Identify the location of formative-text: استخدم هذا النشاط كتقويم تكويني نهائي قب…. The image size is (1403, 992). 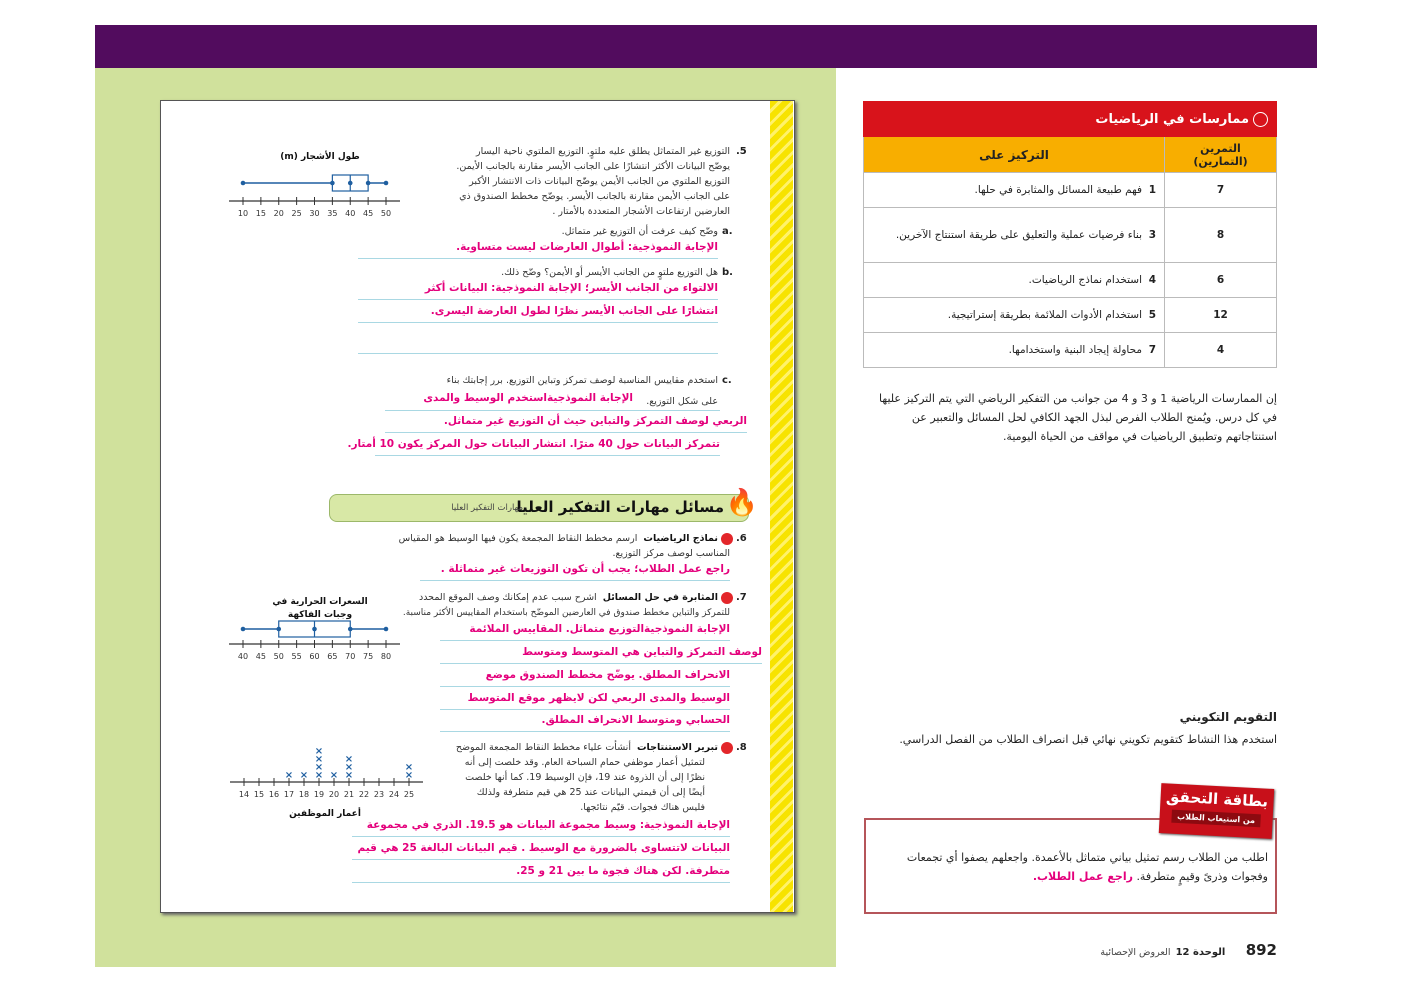
(1088, 739).